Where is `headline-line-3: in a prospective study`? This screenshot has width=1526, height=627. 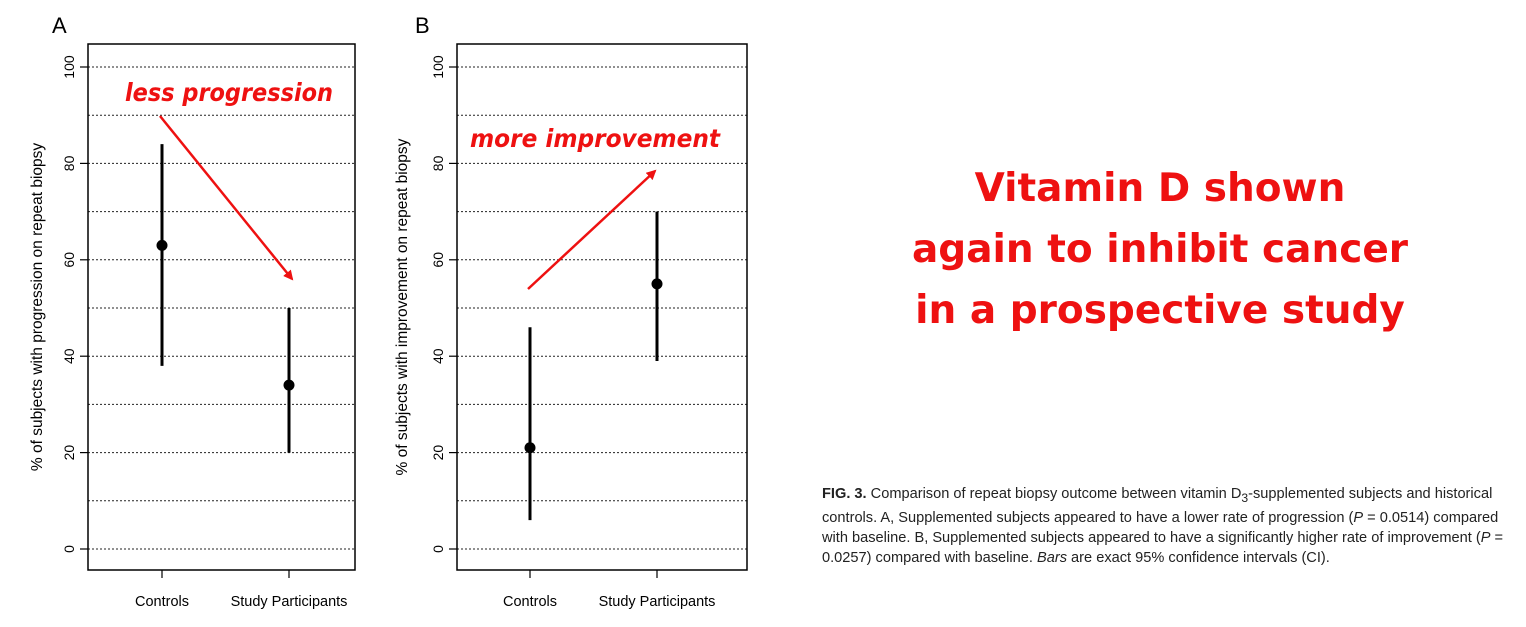 headline-line-3: in a prospective study is located at coordinates (1160, 310).